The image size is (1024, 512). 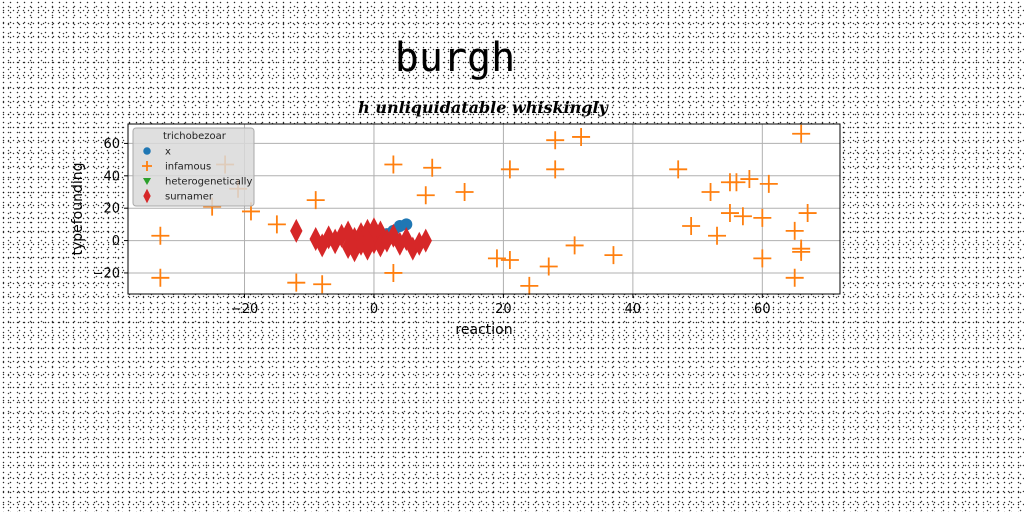 What do you see at coordinates (111, 144) in the screenshot?
I see `y-tick-label: 60` at bounding box center [111, 144].